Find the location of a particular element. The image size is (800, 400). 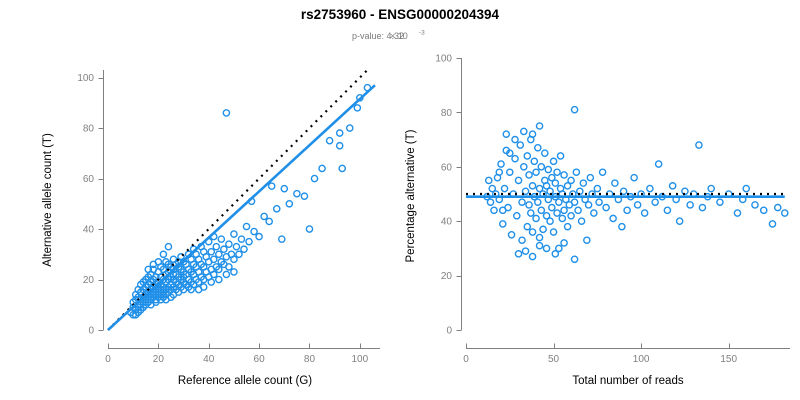

left-x-tick-labels: 0 20 40 60 80 100 is located at coordinates (236, 359).